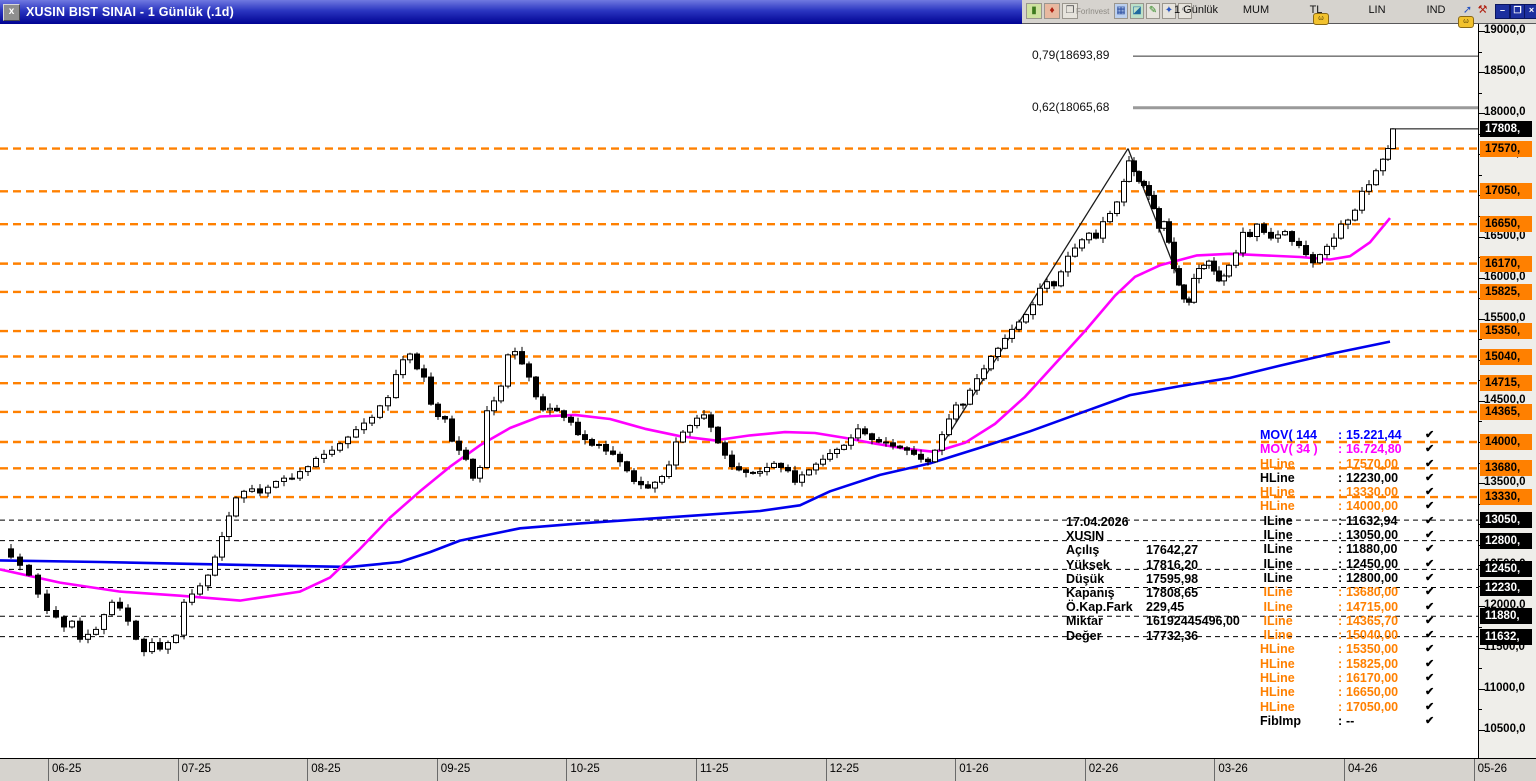 The image size is (1536, 781). Describe the element at coordinates (1277, 506) in the screenshot. I see `legend-name: HLine` at that location.